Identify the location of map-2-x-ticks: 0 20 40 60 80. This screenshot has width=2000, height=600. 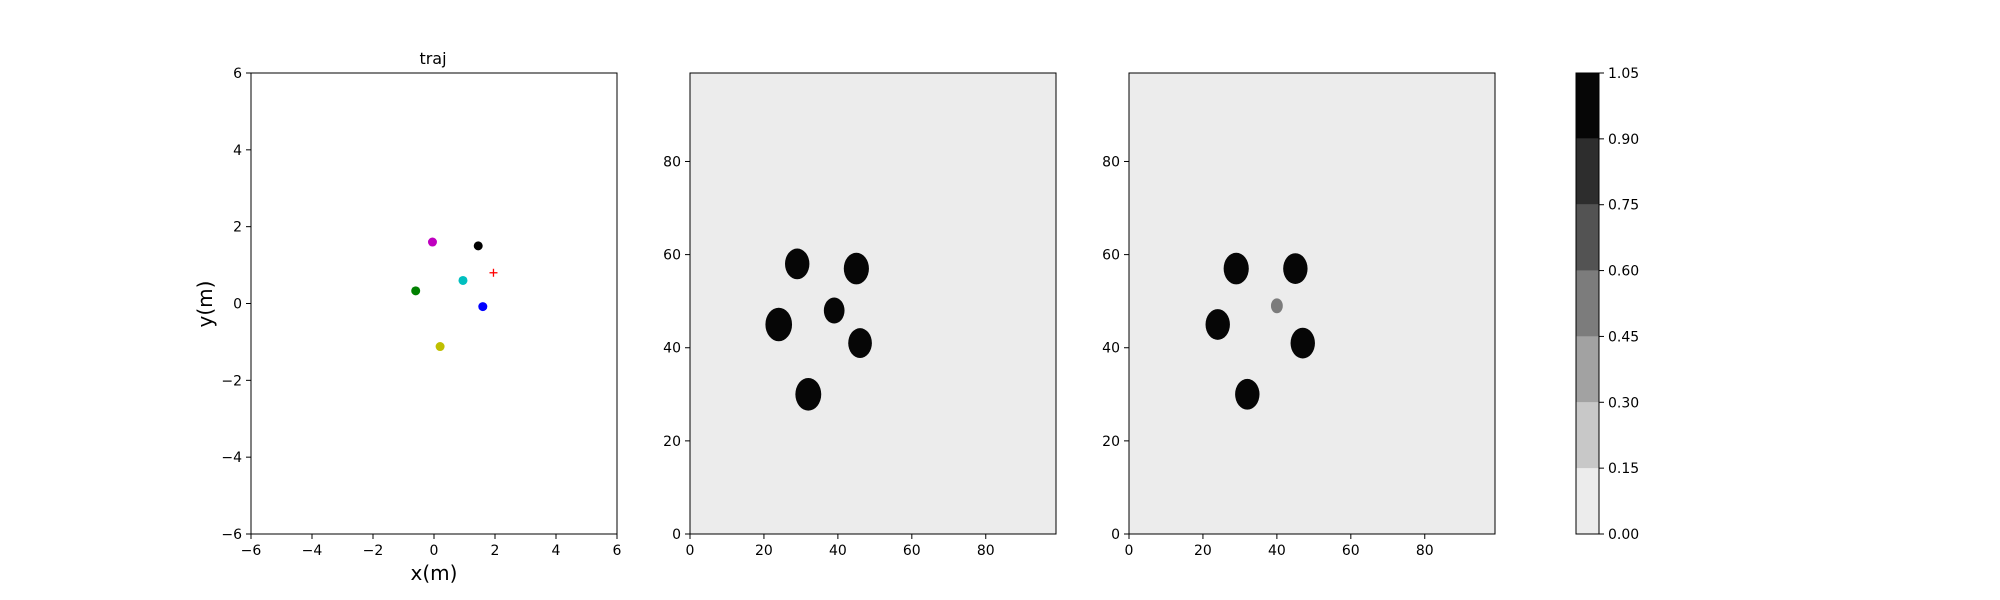
(1279, 546).